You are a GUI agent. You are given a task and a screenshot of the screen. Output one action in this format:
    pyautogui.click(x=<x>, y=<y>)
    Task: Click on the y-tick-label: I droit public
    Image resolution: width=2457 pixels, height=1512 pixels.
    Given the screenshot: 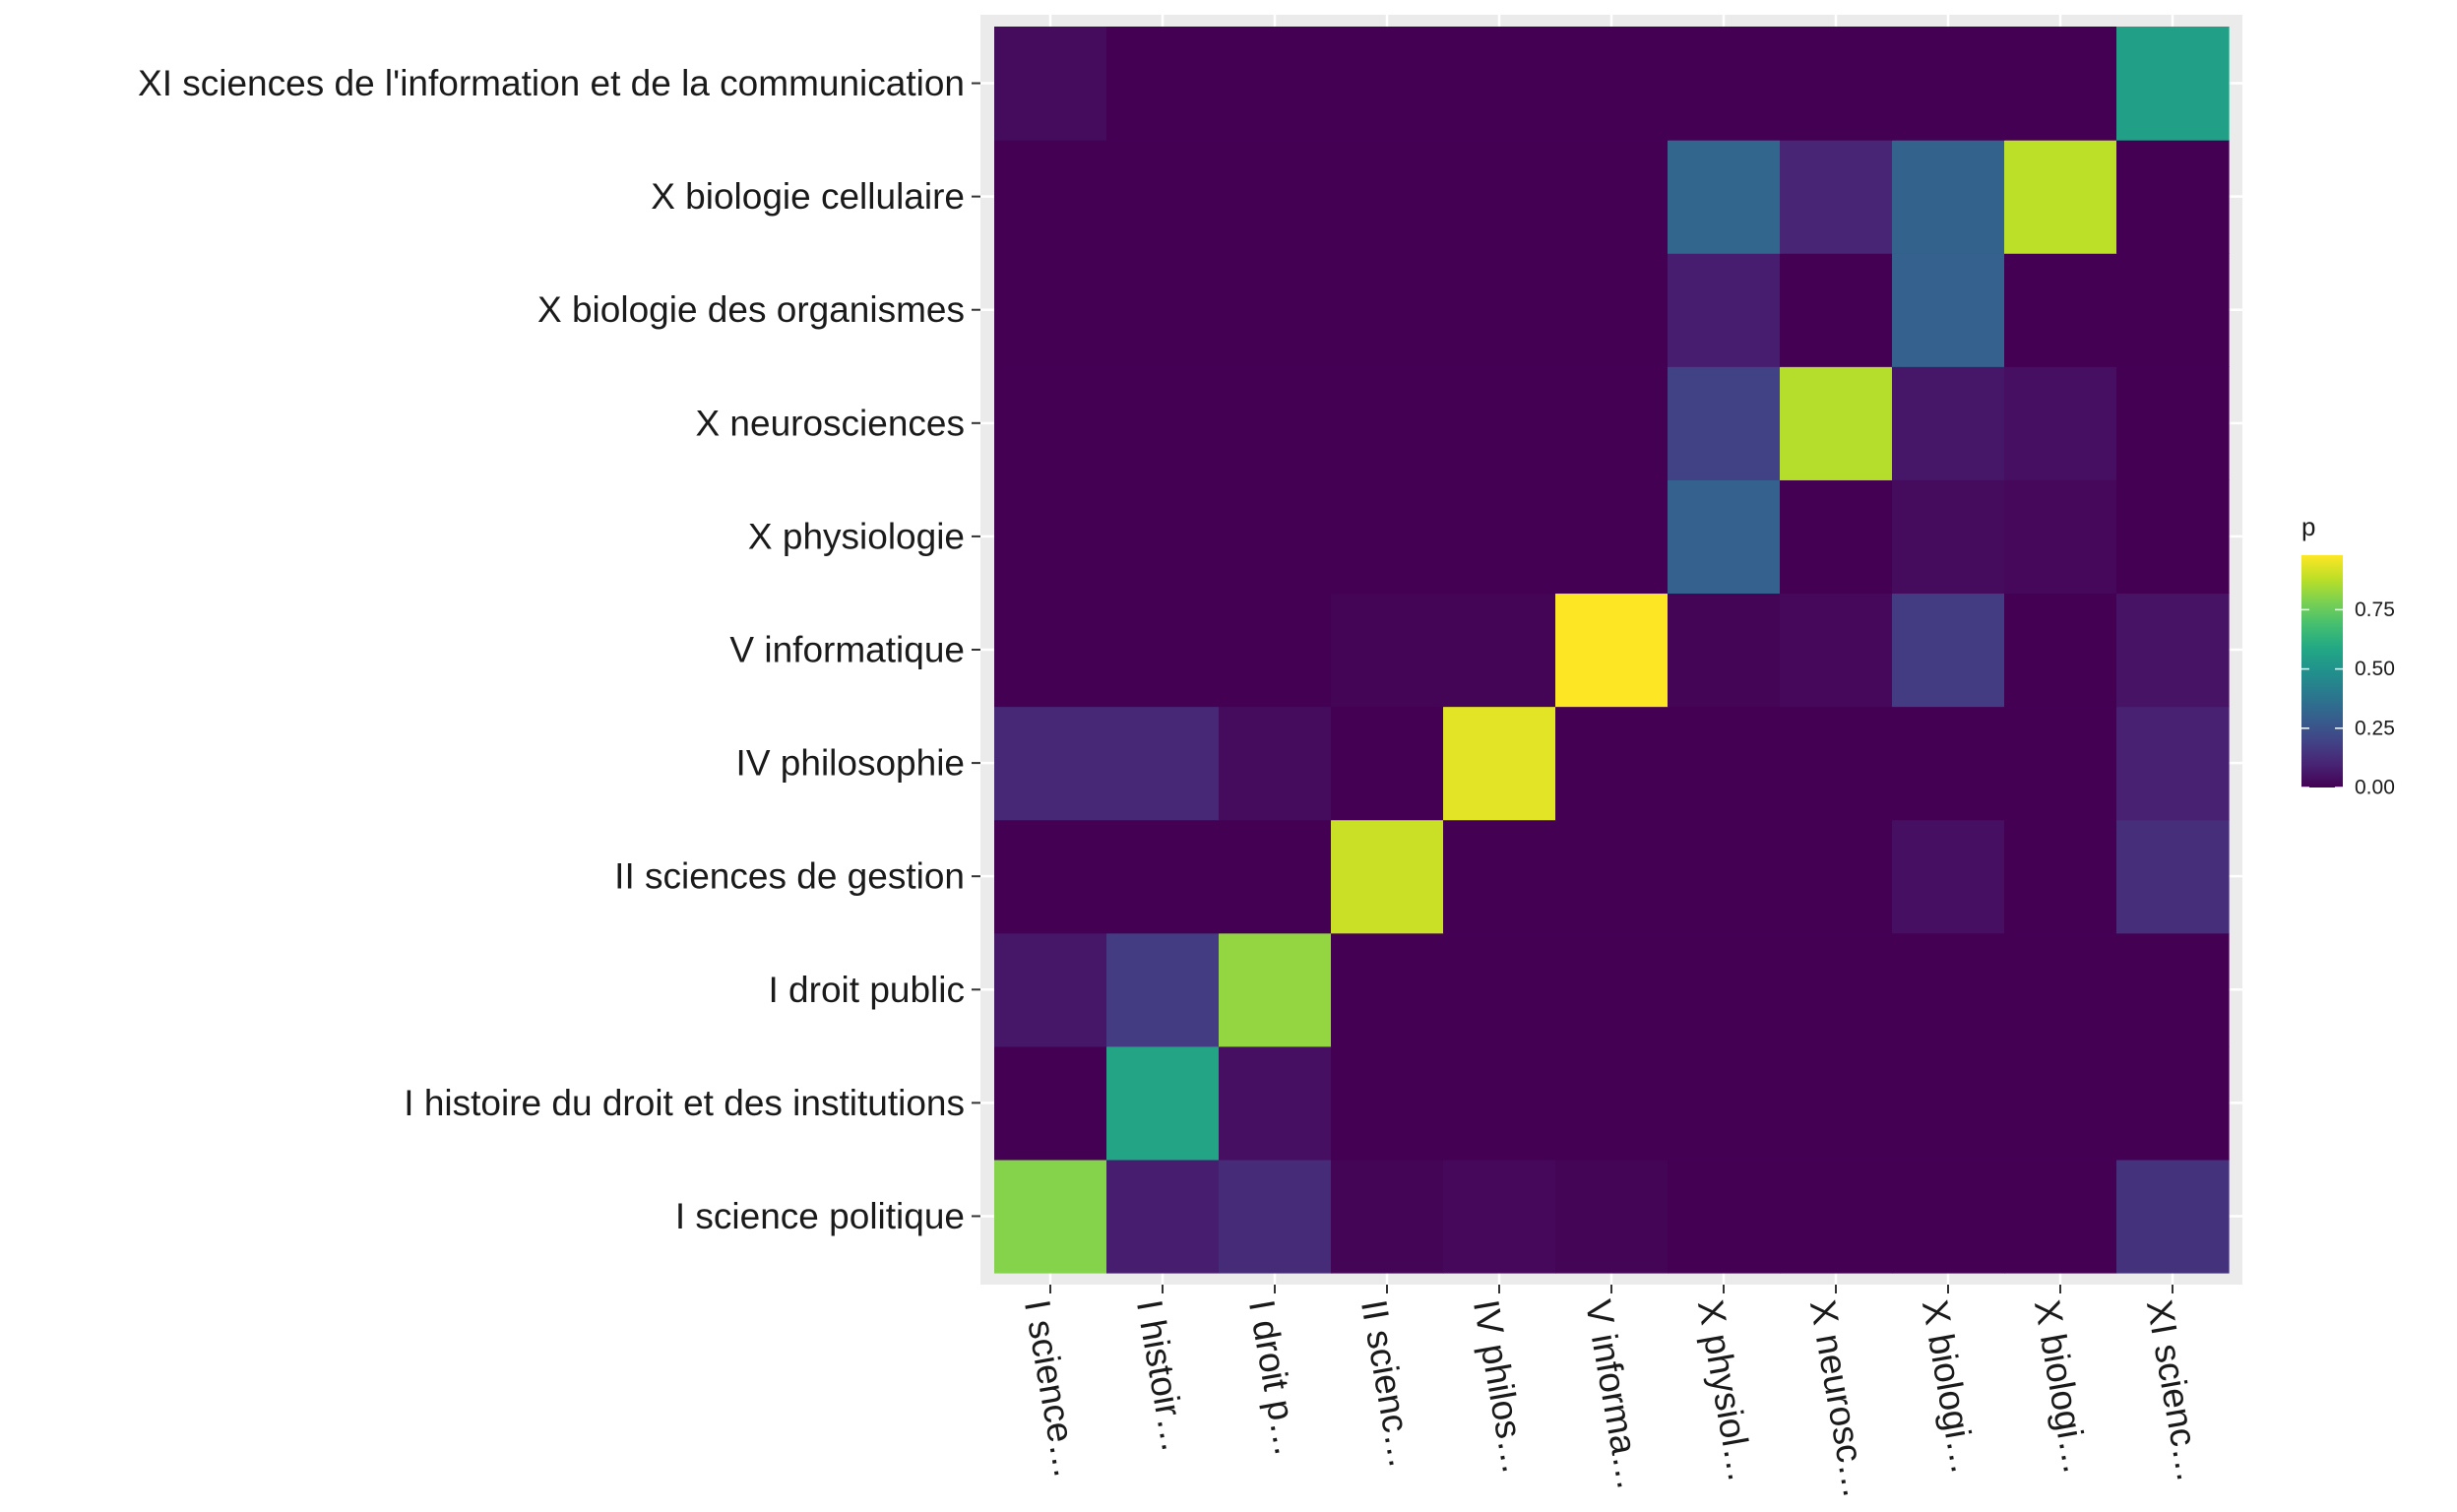 What is the action you would take?
    pyautogui.click(x=867, y=990)
    